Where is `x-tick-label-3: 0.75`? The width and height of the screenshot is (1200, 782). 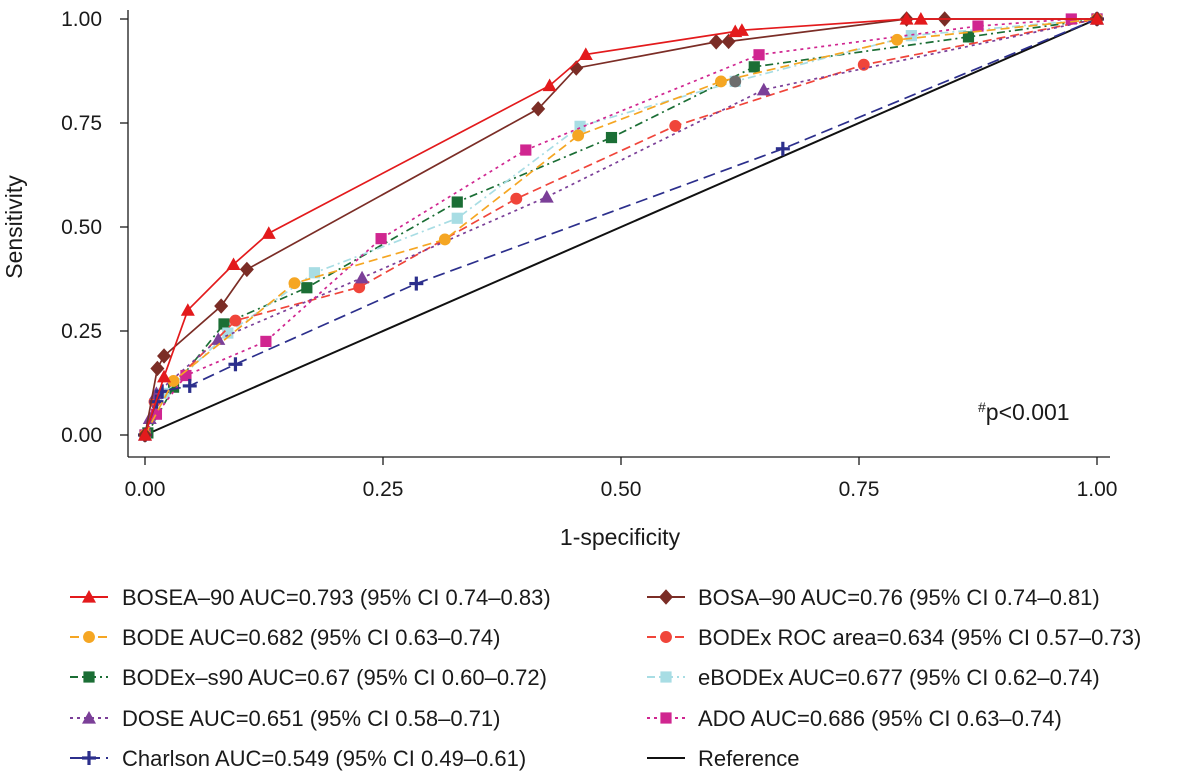 x-tick-label-3: 0.75 is located at coordinates (859, 489).